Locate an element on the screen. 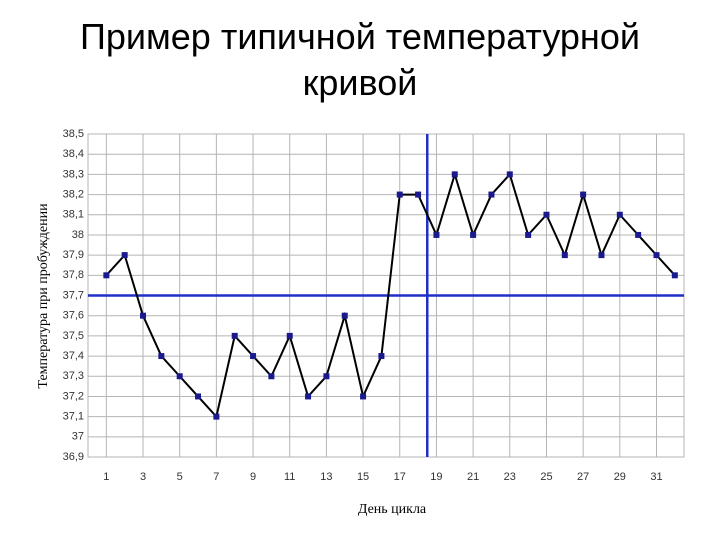 The width and height of the screenshot is (720, 540). x-tick-label: 7 is located at coordinates (216, 477).